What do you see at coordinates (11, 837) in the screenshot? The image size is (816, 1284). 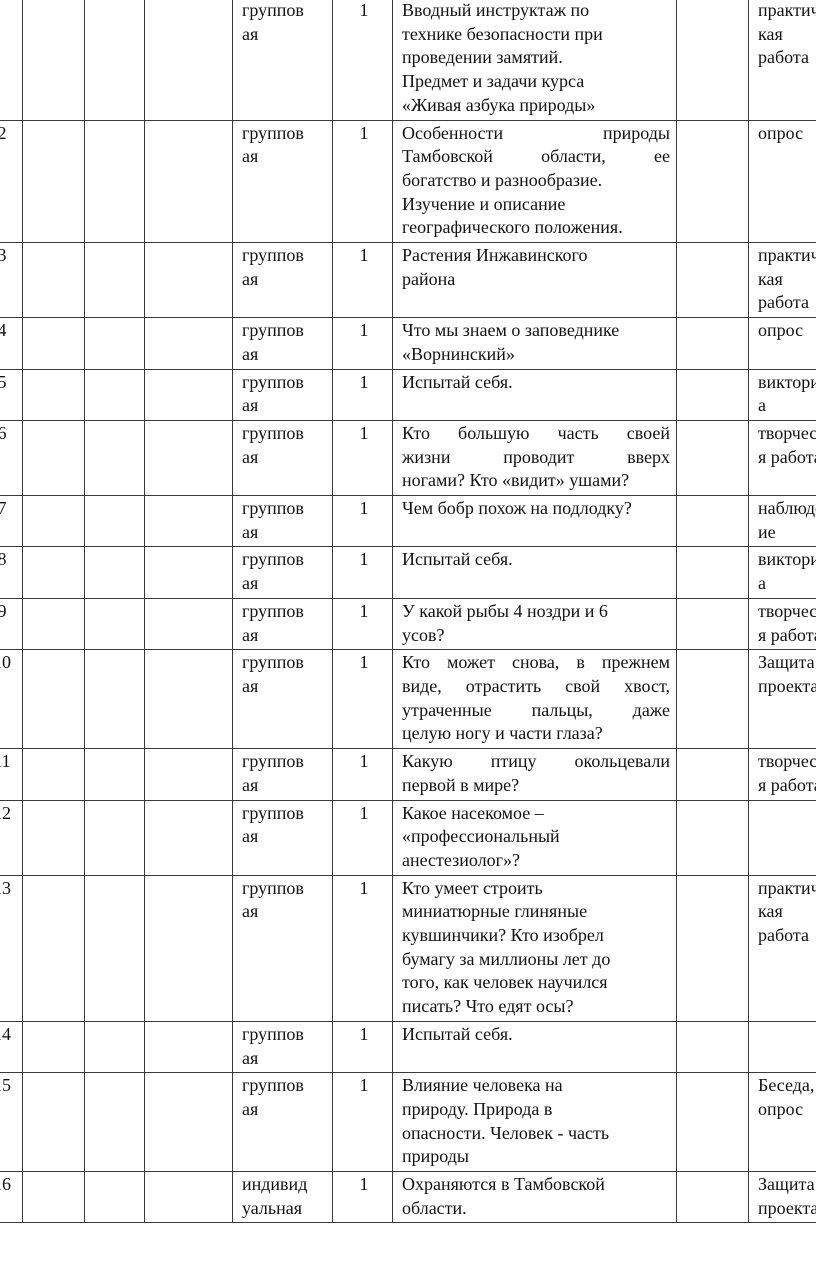 I see `row-number-cell: 12` at bounding box center [11, 837].